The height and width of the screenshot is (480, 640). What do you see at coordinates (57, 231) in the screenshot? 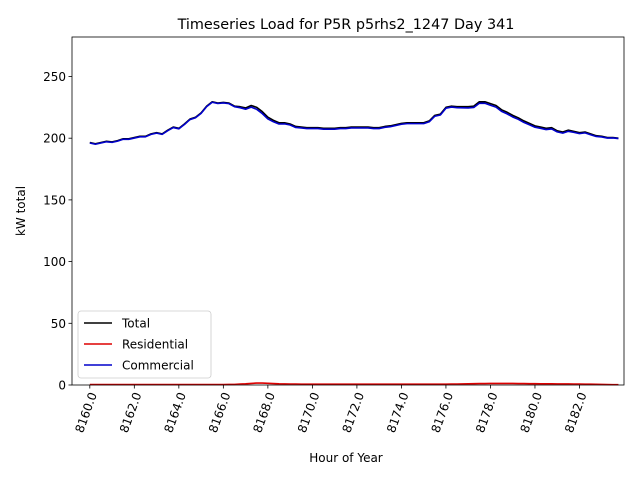
I see `y-axis: 0 50 100 150 200 250` at bounding box center [57, 231].